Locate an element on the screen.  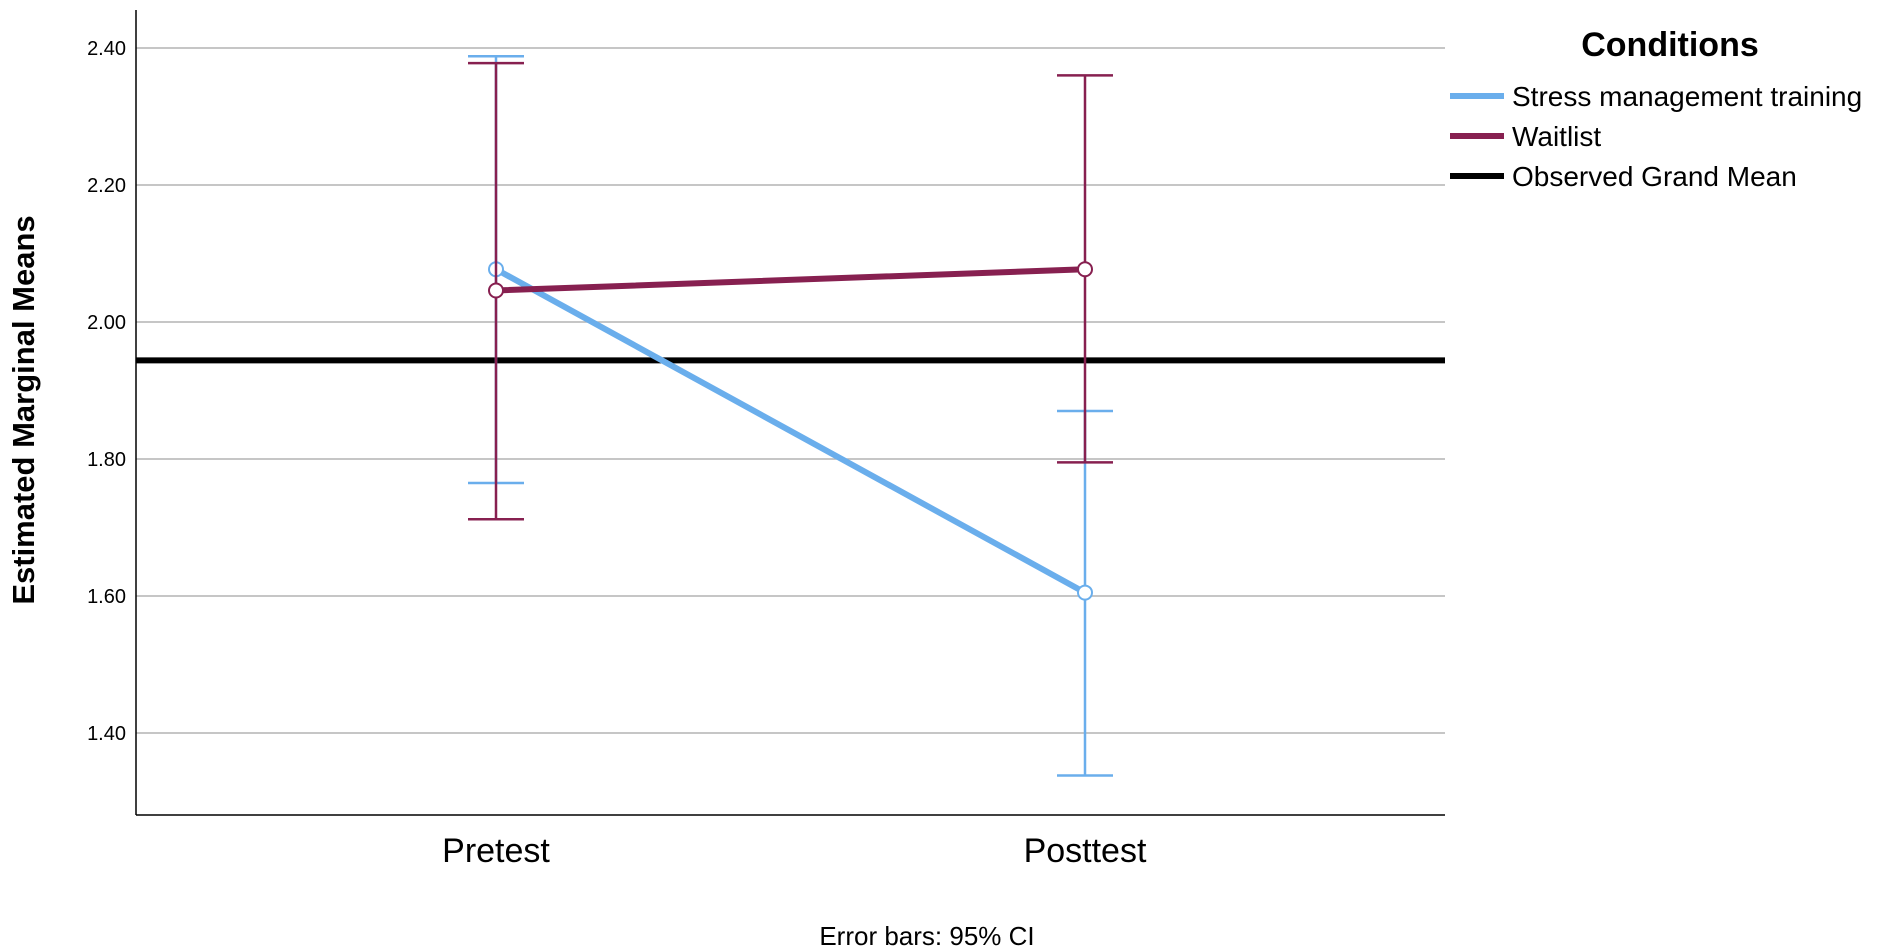
category-labels: Pretest Posttest is located at coordinates (794, 851).